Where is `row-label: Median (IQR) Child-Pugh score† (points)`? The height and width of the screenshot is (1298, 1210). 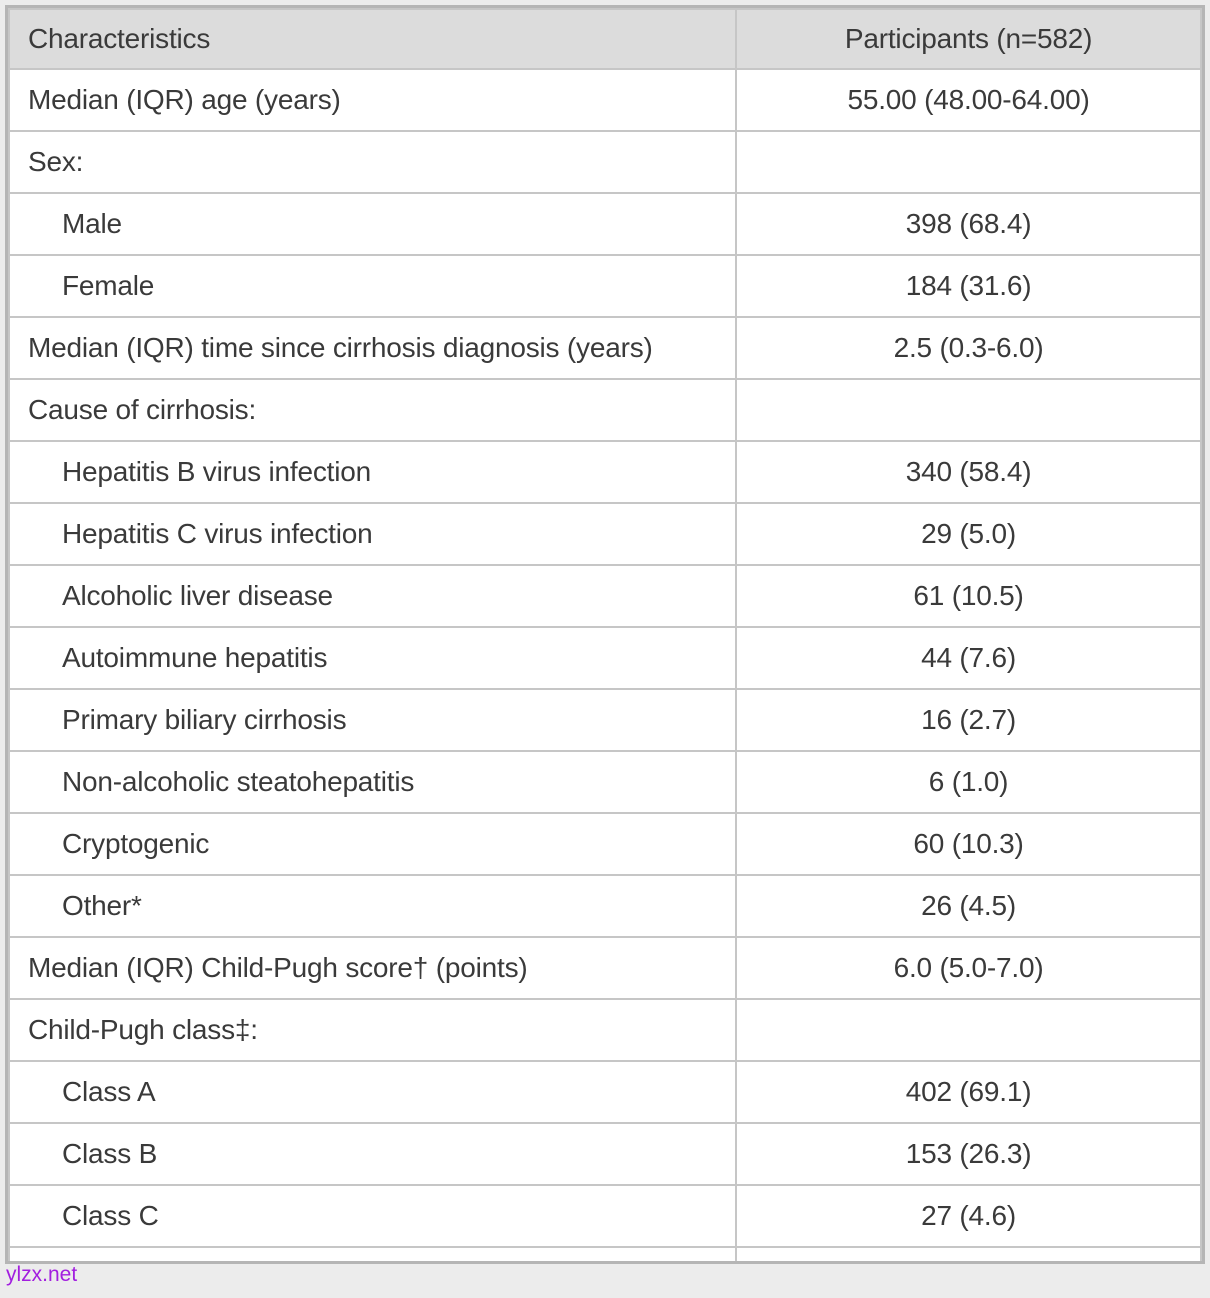 row-label: Median (IQR) Child-Pugh score† (points) is located at coordinates (372, 968).